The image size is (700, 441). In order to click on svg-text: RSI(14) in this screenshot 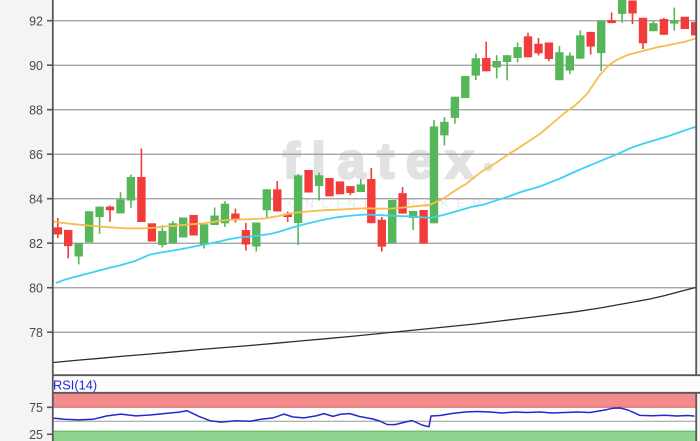, I will do `click(75, 385)`.